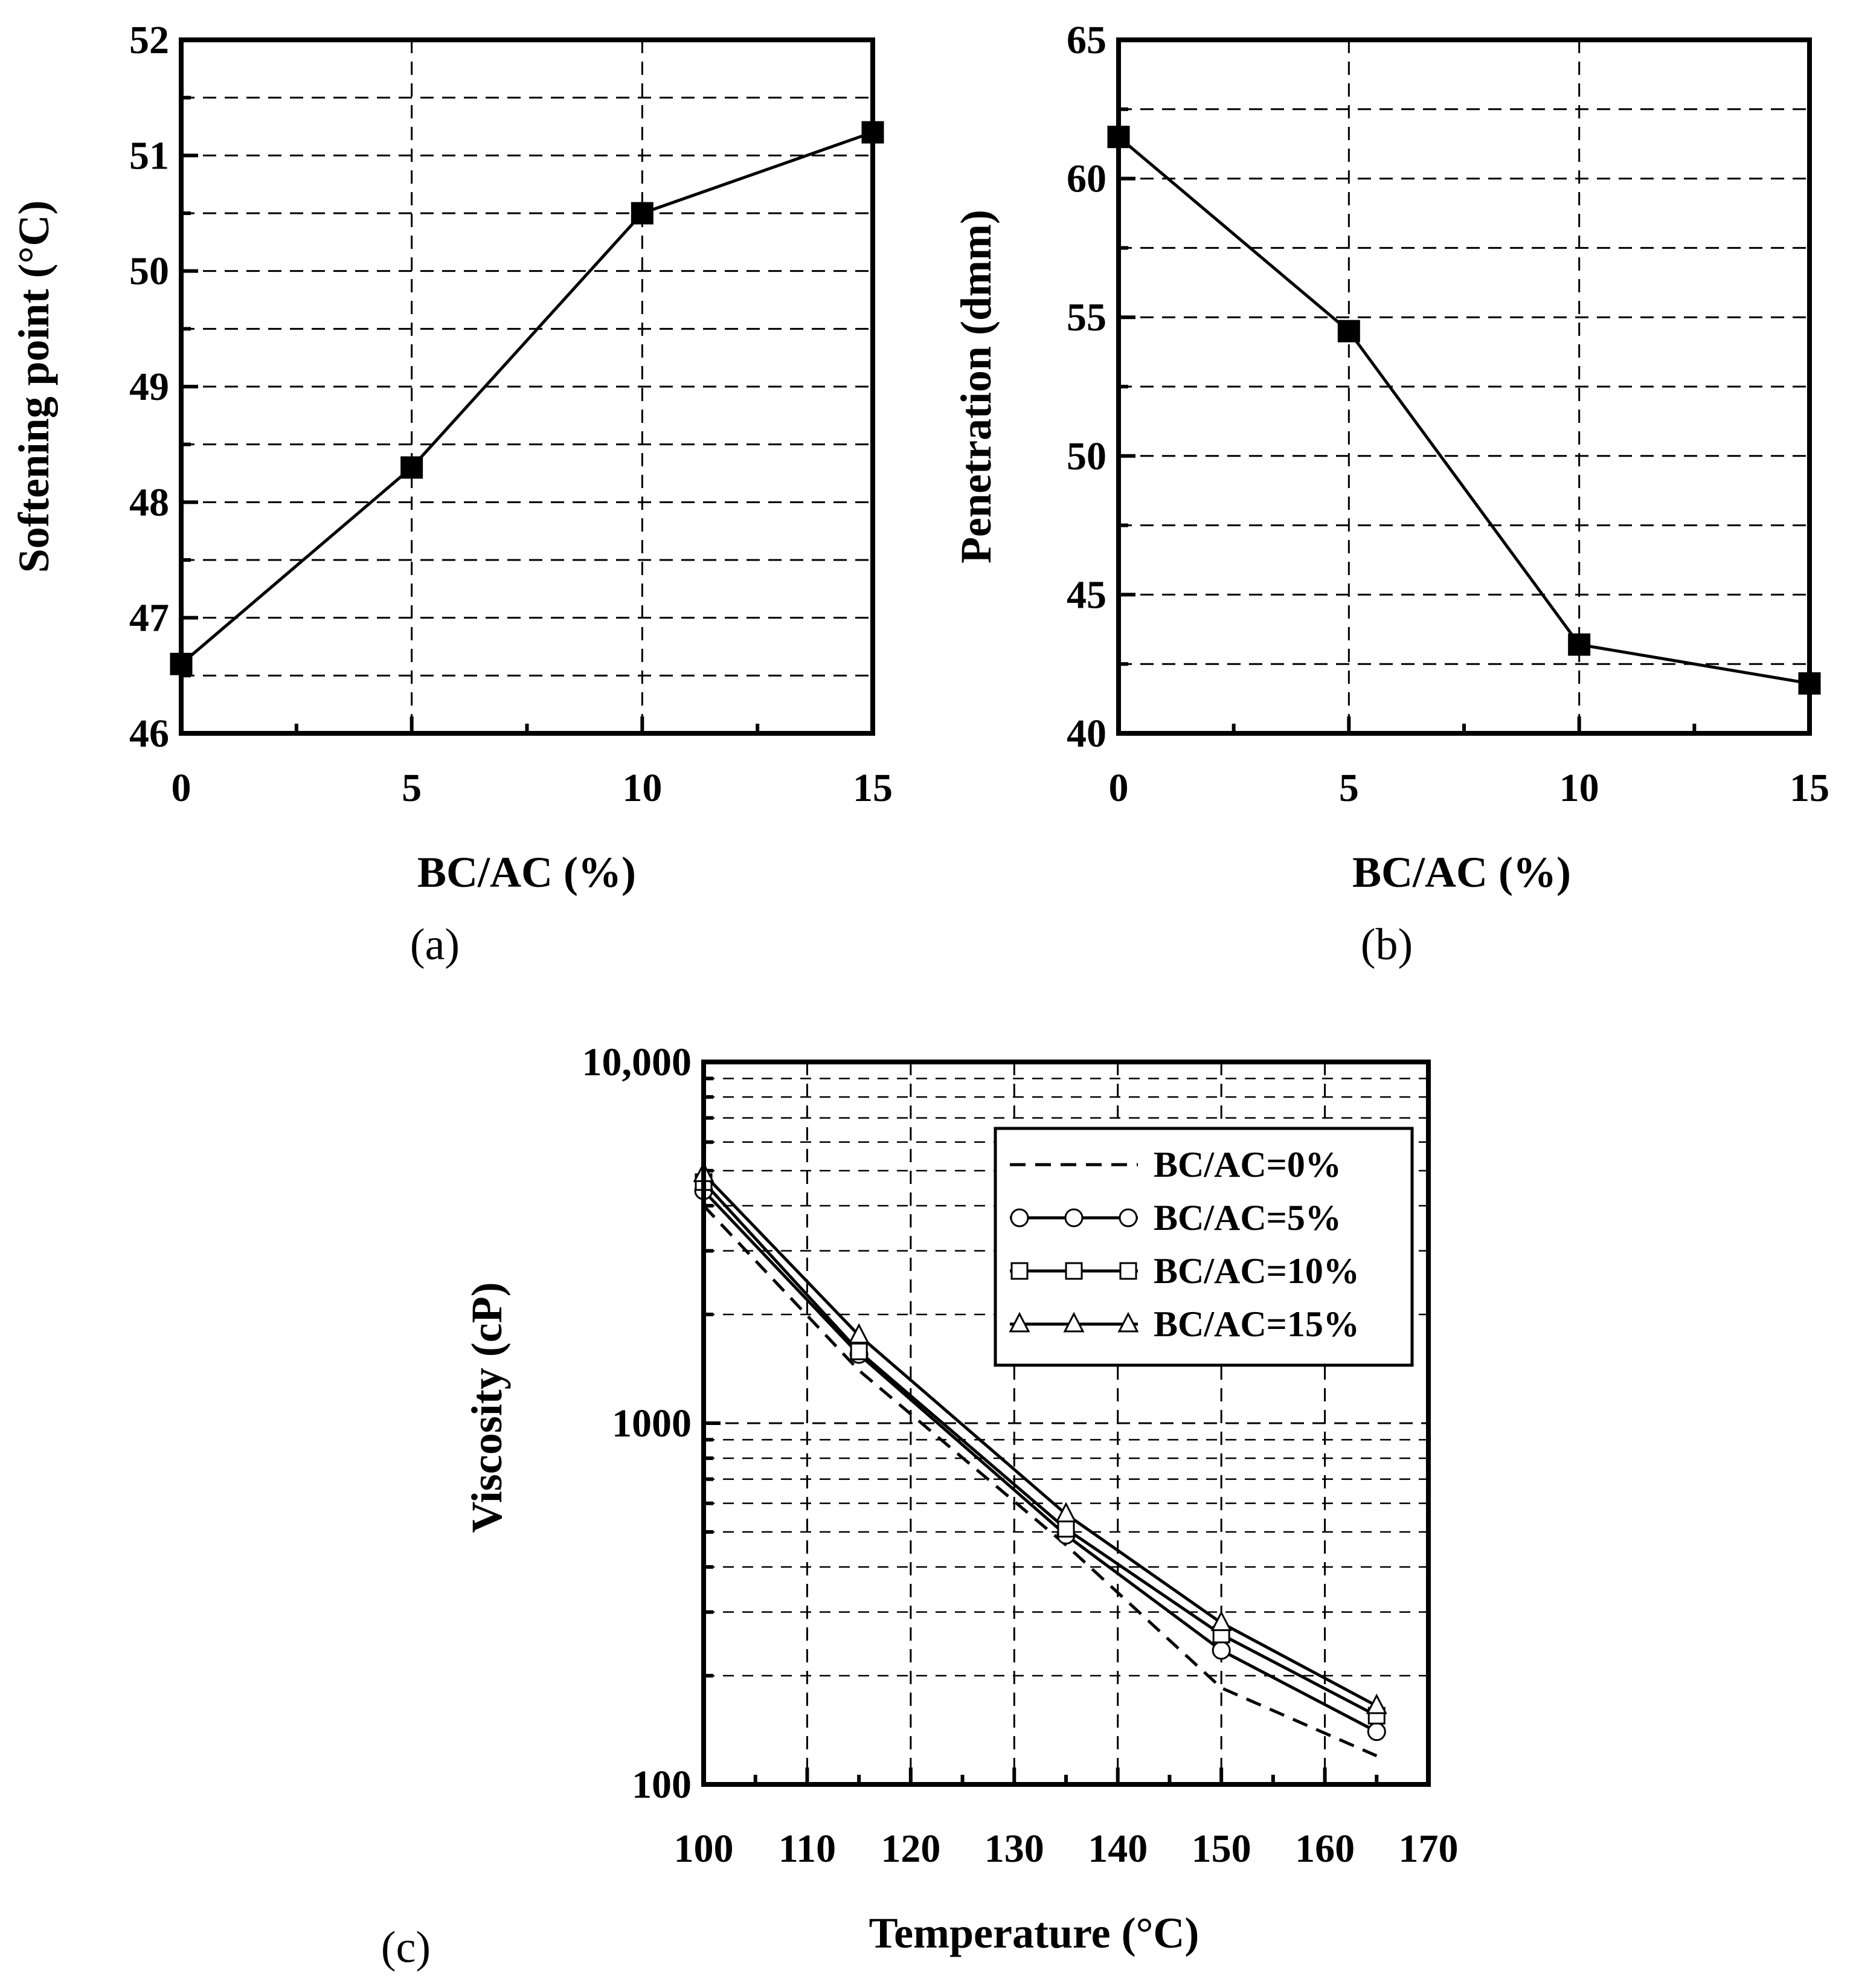 This screenshot has height=1988, width=1853. I want to click on panel-a-label: (a), so click(435, 945).